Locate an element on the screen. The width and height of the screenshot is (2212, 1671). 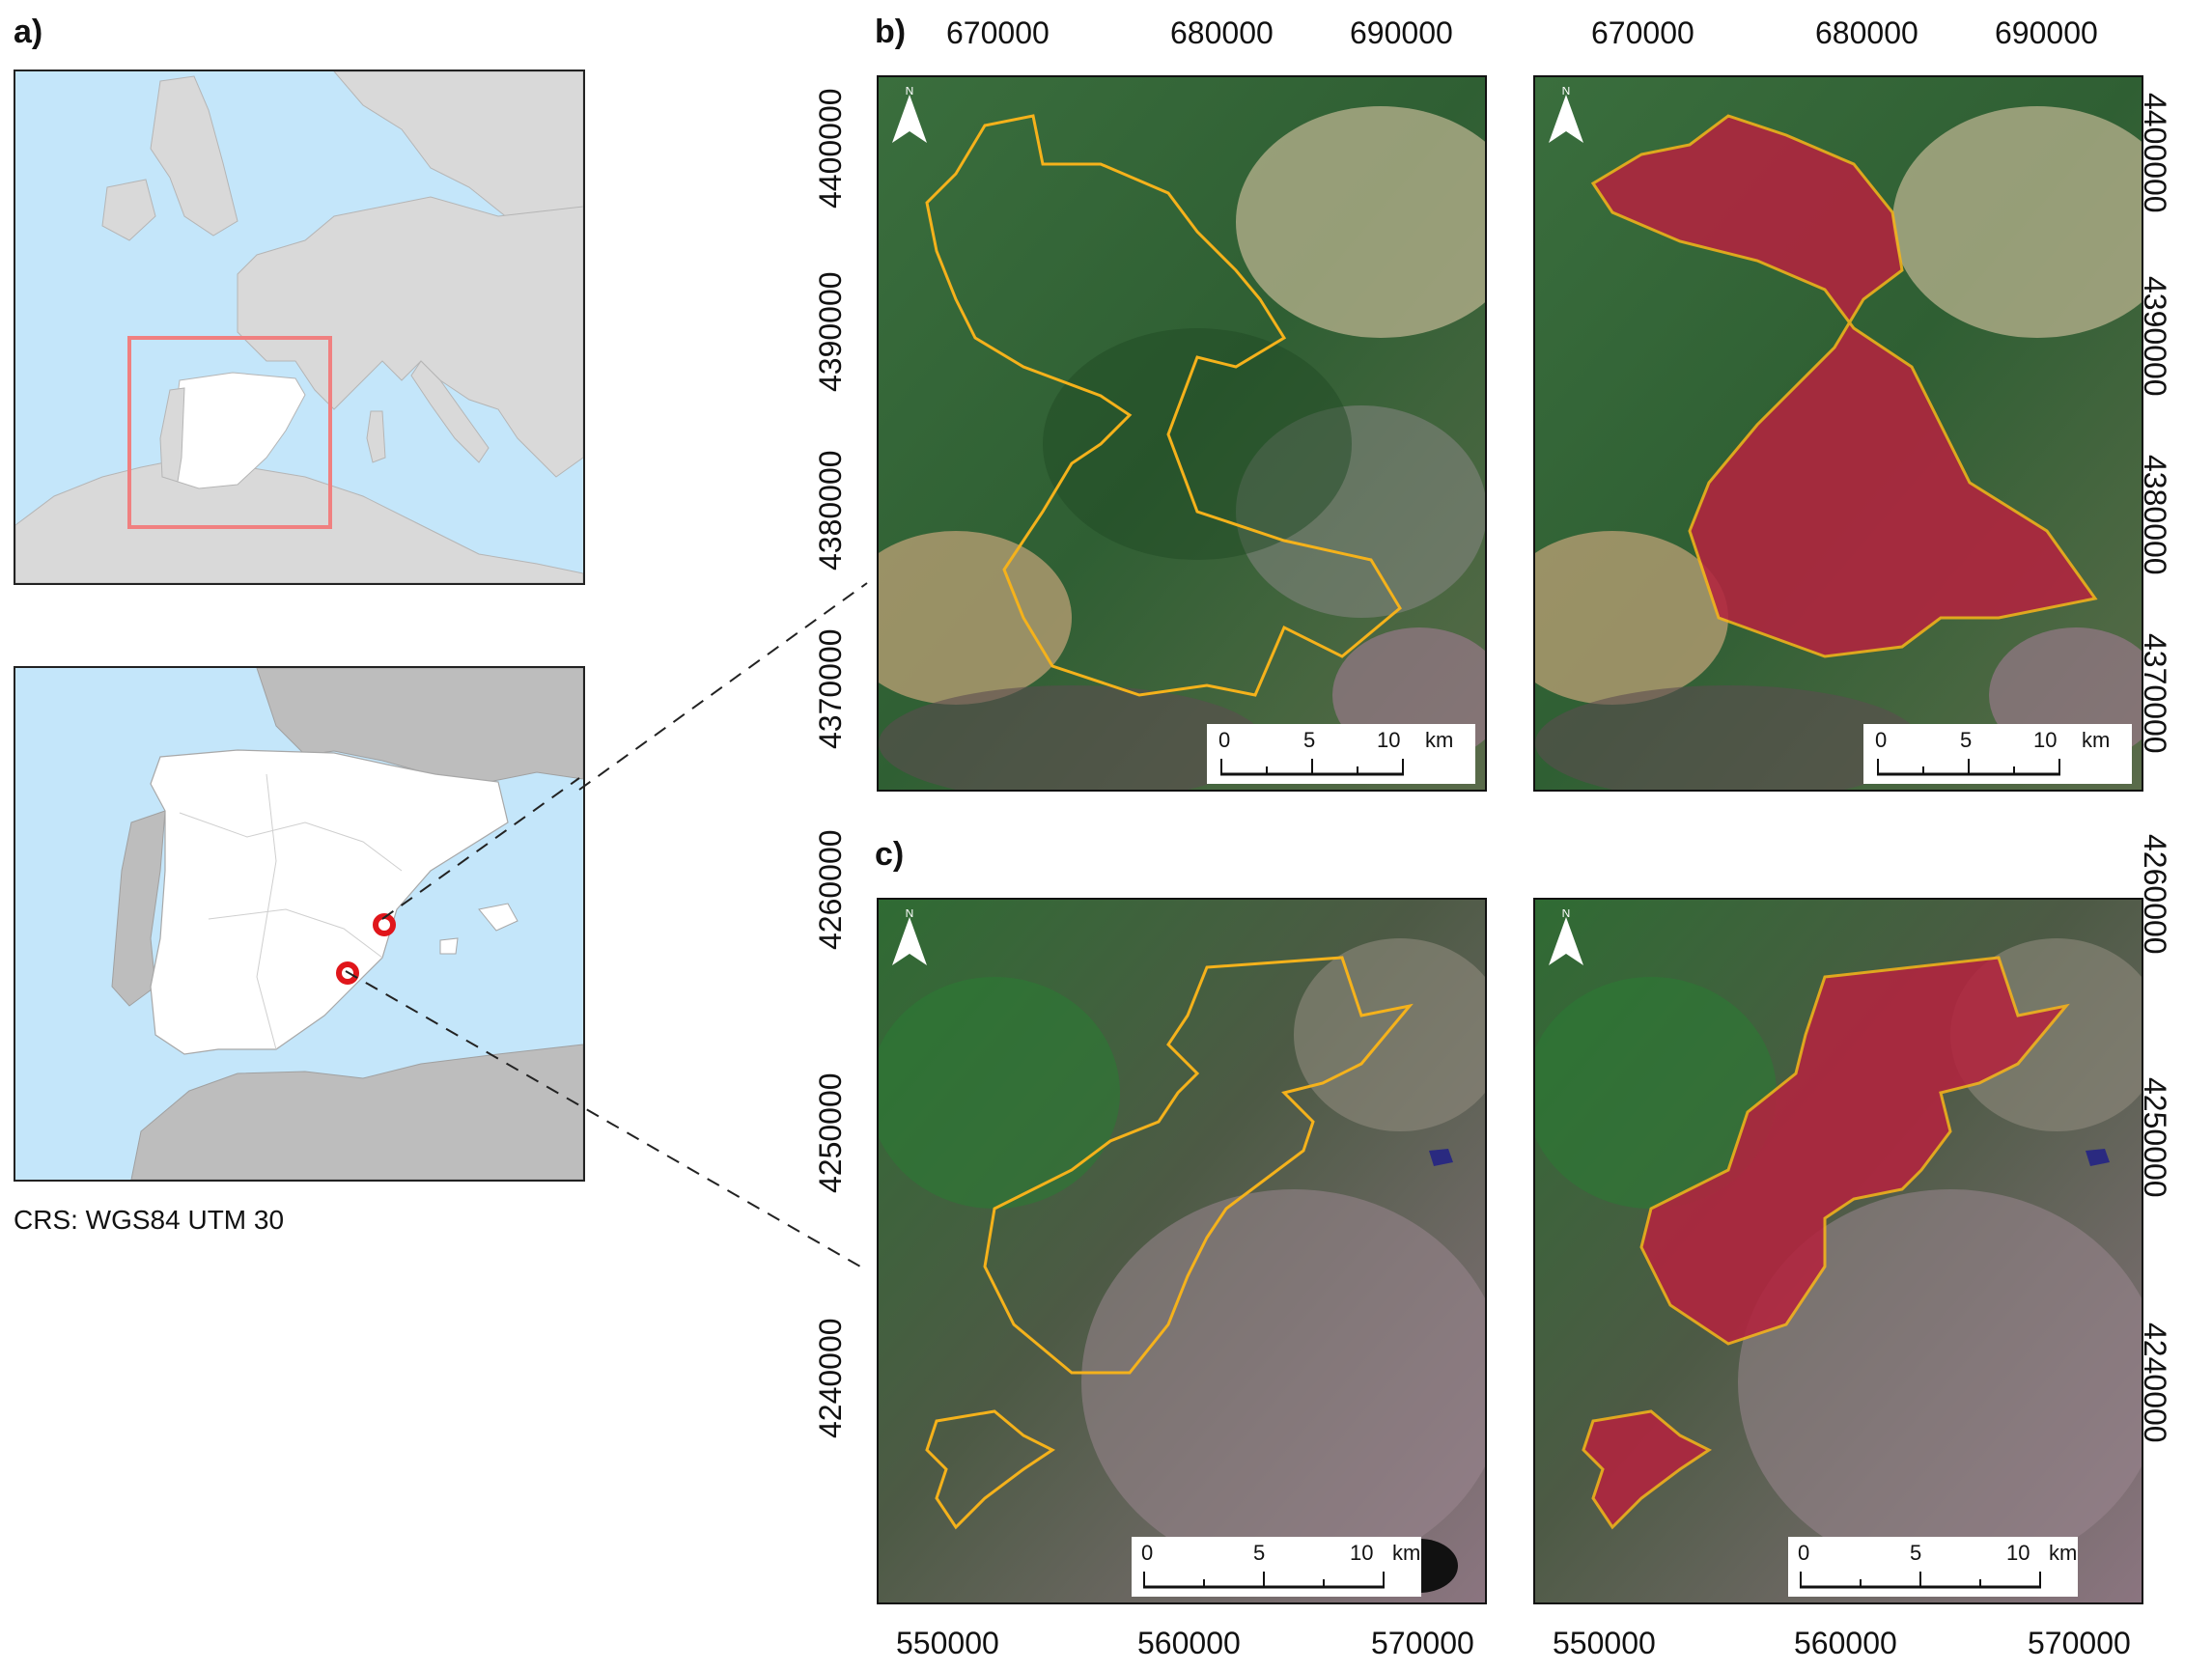
b-y-tick-1-right: 4400000 is located at coordinates (2155, 153).